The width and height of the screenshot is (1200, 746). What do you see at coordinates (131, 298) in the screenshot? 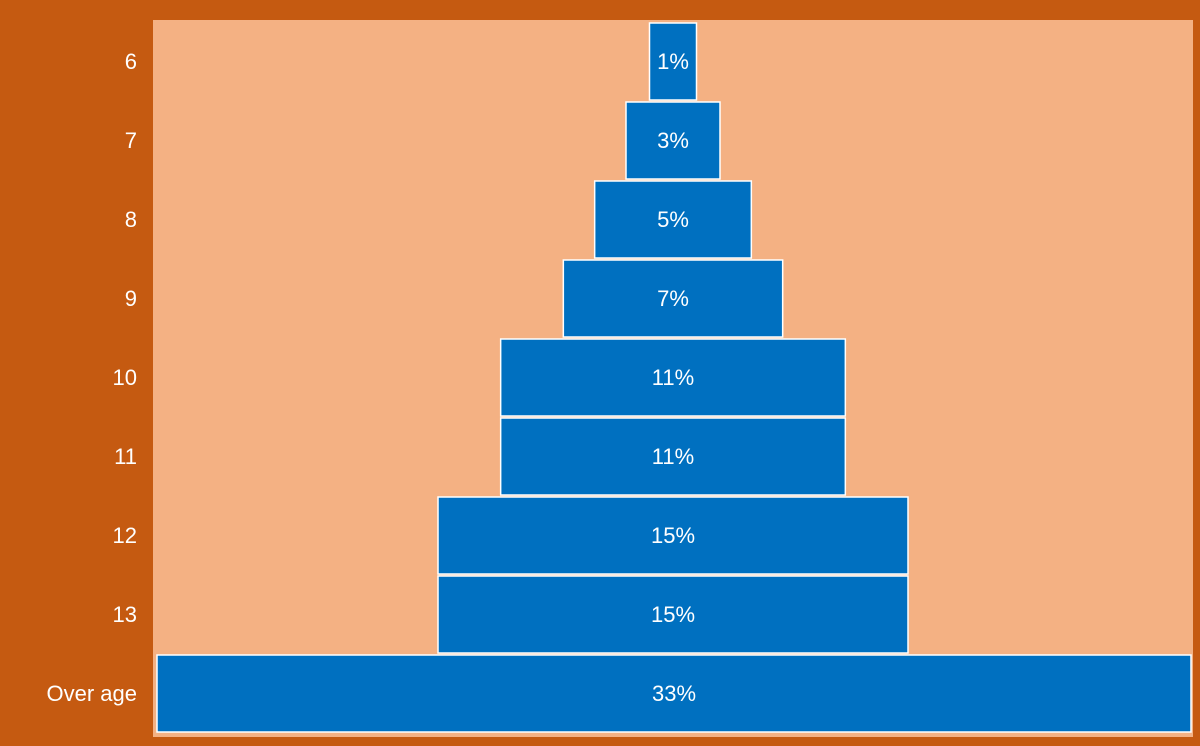
I see `category-label: 9` at bounding box center [131, 298].